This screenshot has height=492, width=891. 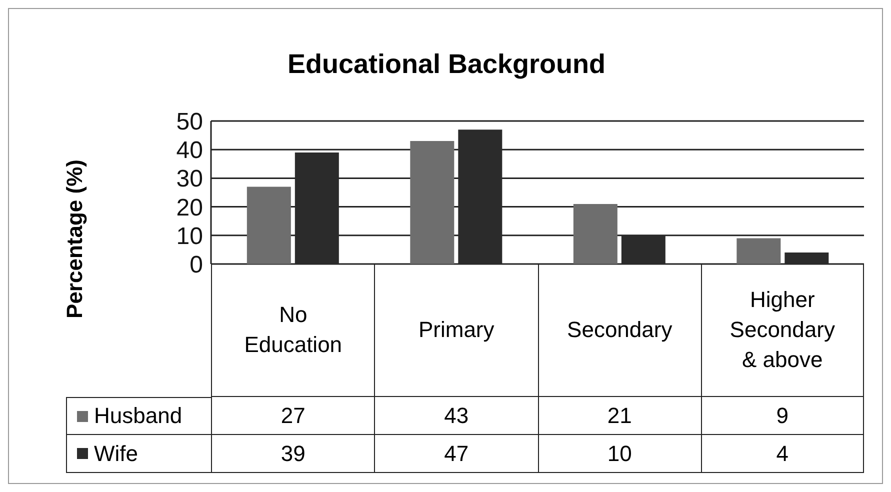 What do you see at coordinates (292, 416) in the screenshot?
I see `data-label: 27` at bounding box center [292, 416].